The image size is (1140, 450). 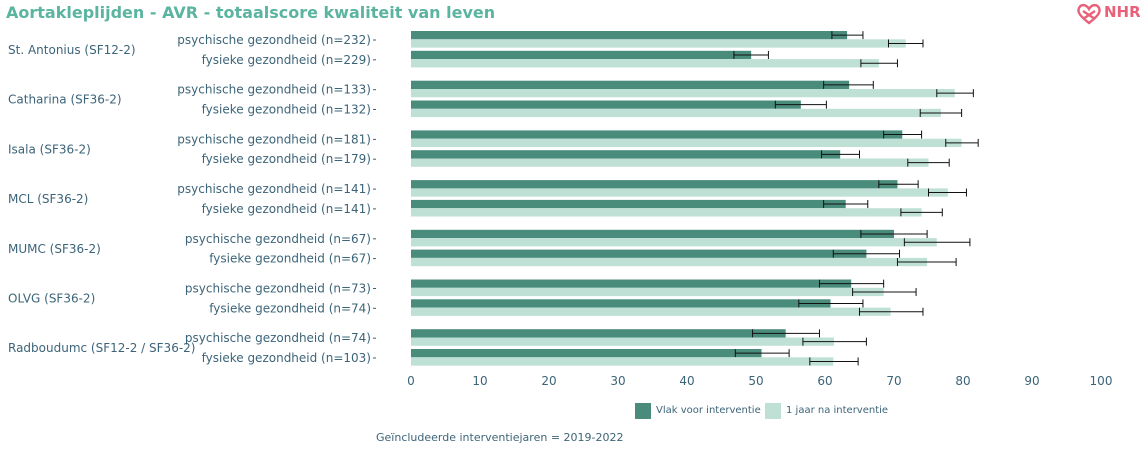 What do you see at coordinates (51, 299) in the screenshot?
I see `hospital-label: OLVG (SF36-2)` at bounding box center [51, 299].